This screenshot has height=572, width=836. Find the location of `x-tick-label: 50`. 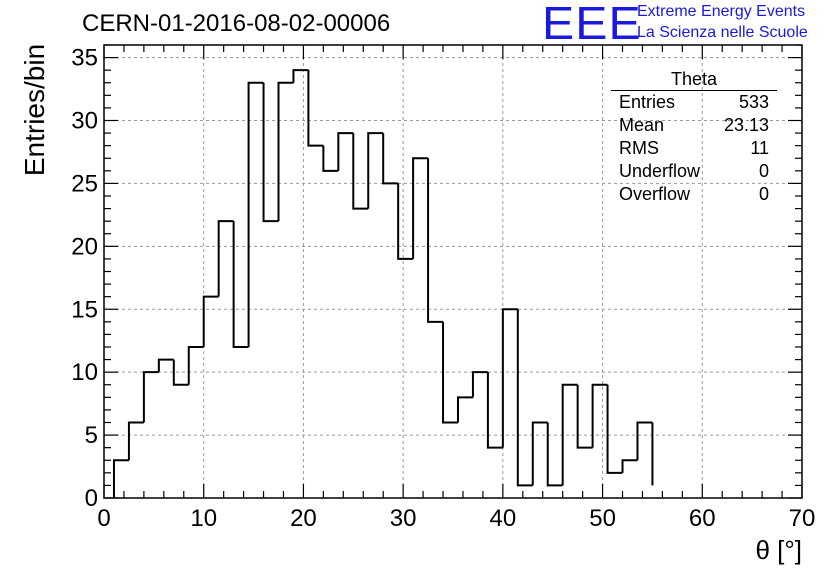

x-tick-label: 50 is located at coordinates (602, 518).